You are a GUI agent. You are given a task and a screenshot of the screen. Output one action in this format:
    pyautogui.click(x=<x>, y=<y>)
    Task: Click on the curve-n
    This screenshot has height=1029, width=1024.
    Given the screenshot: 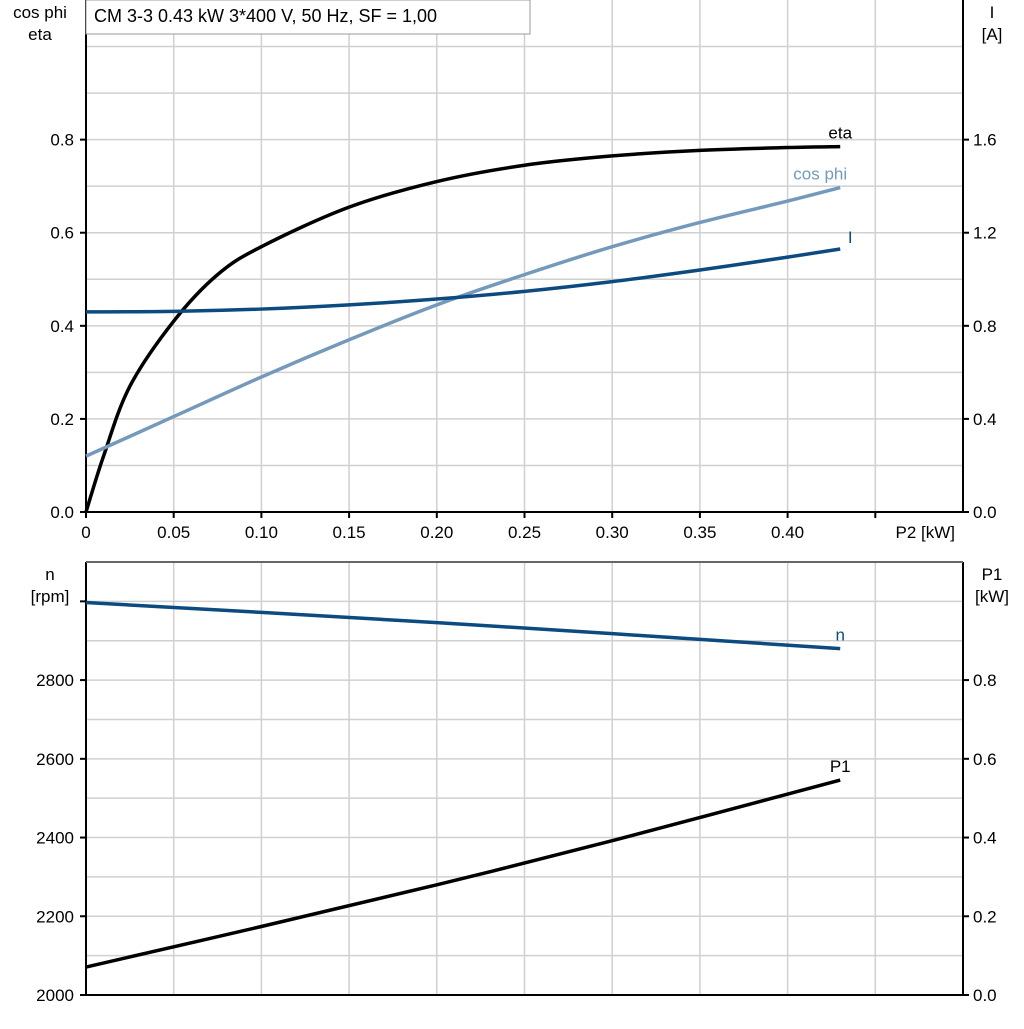 What is the action you would take?
    pyautogui.click(x=463, y=625)
    